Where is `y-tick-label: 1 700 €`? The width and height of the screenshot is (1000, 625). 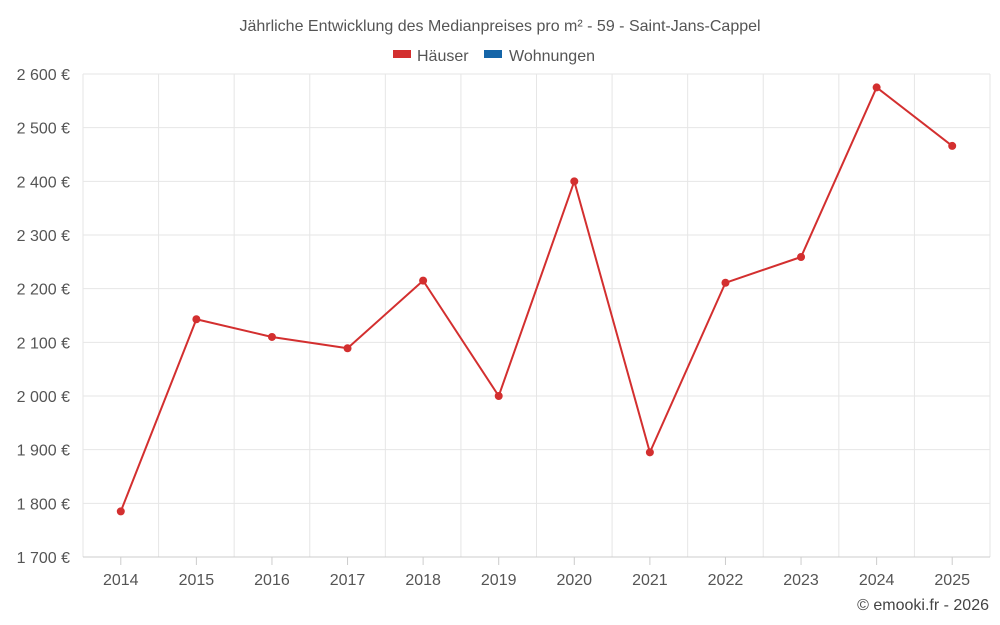
y-tick-label: 1 700 € is located at coordinates (43, 558).